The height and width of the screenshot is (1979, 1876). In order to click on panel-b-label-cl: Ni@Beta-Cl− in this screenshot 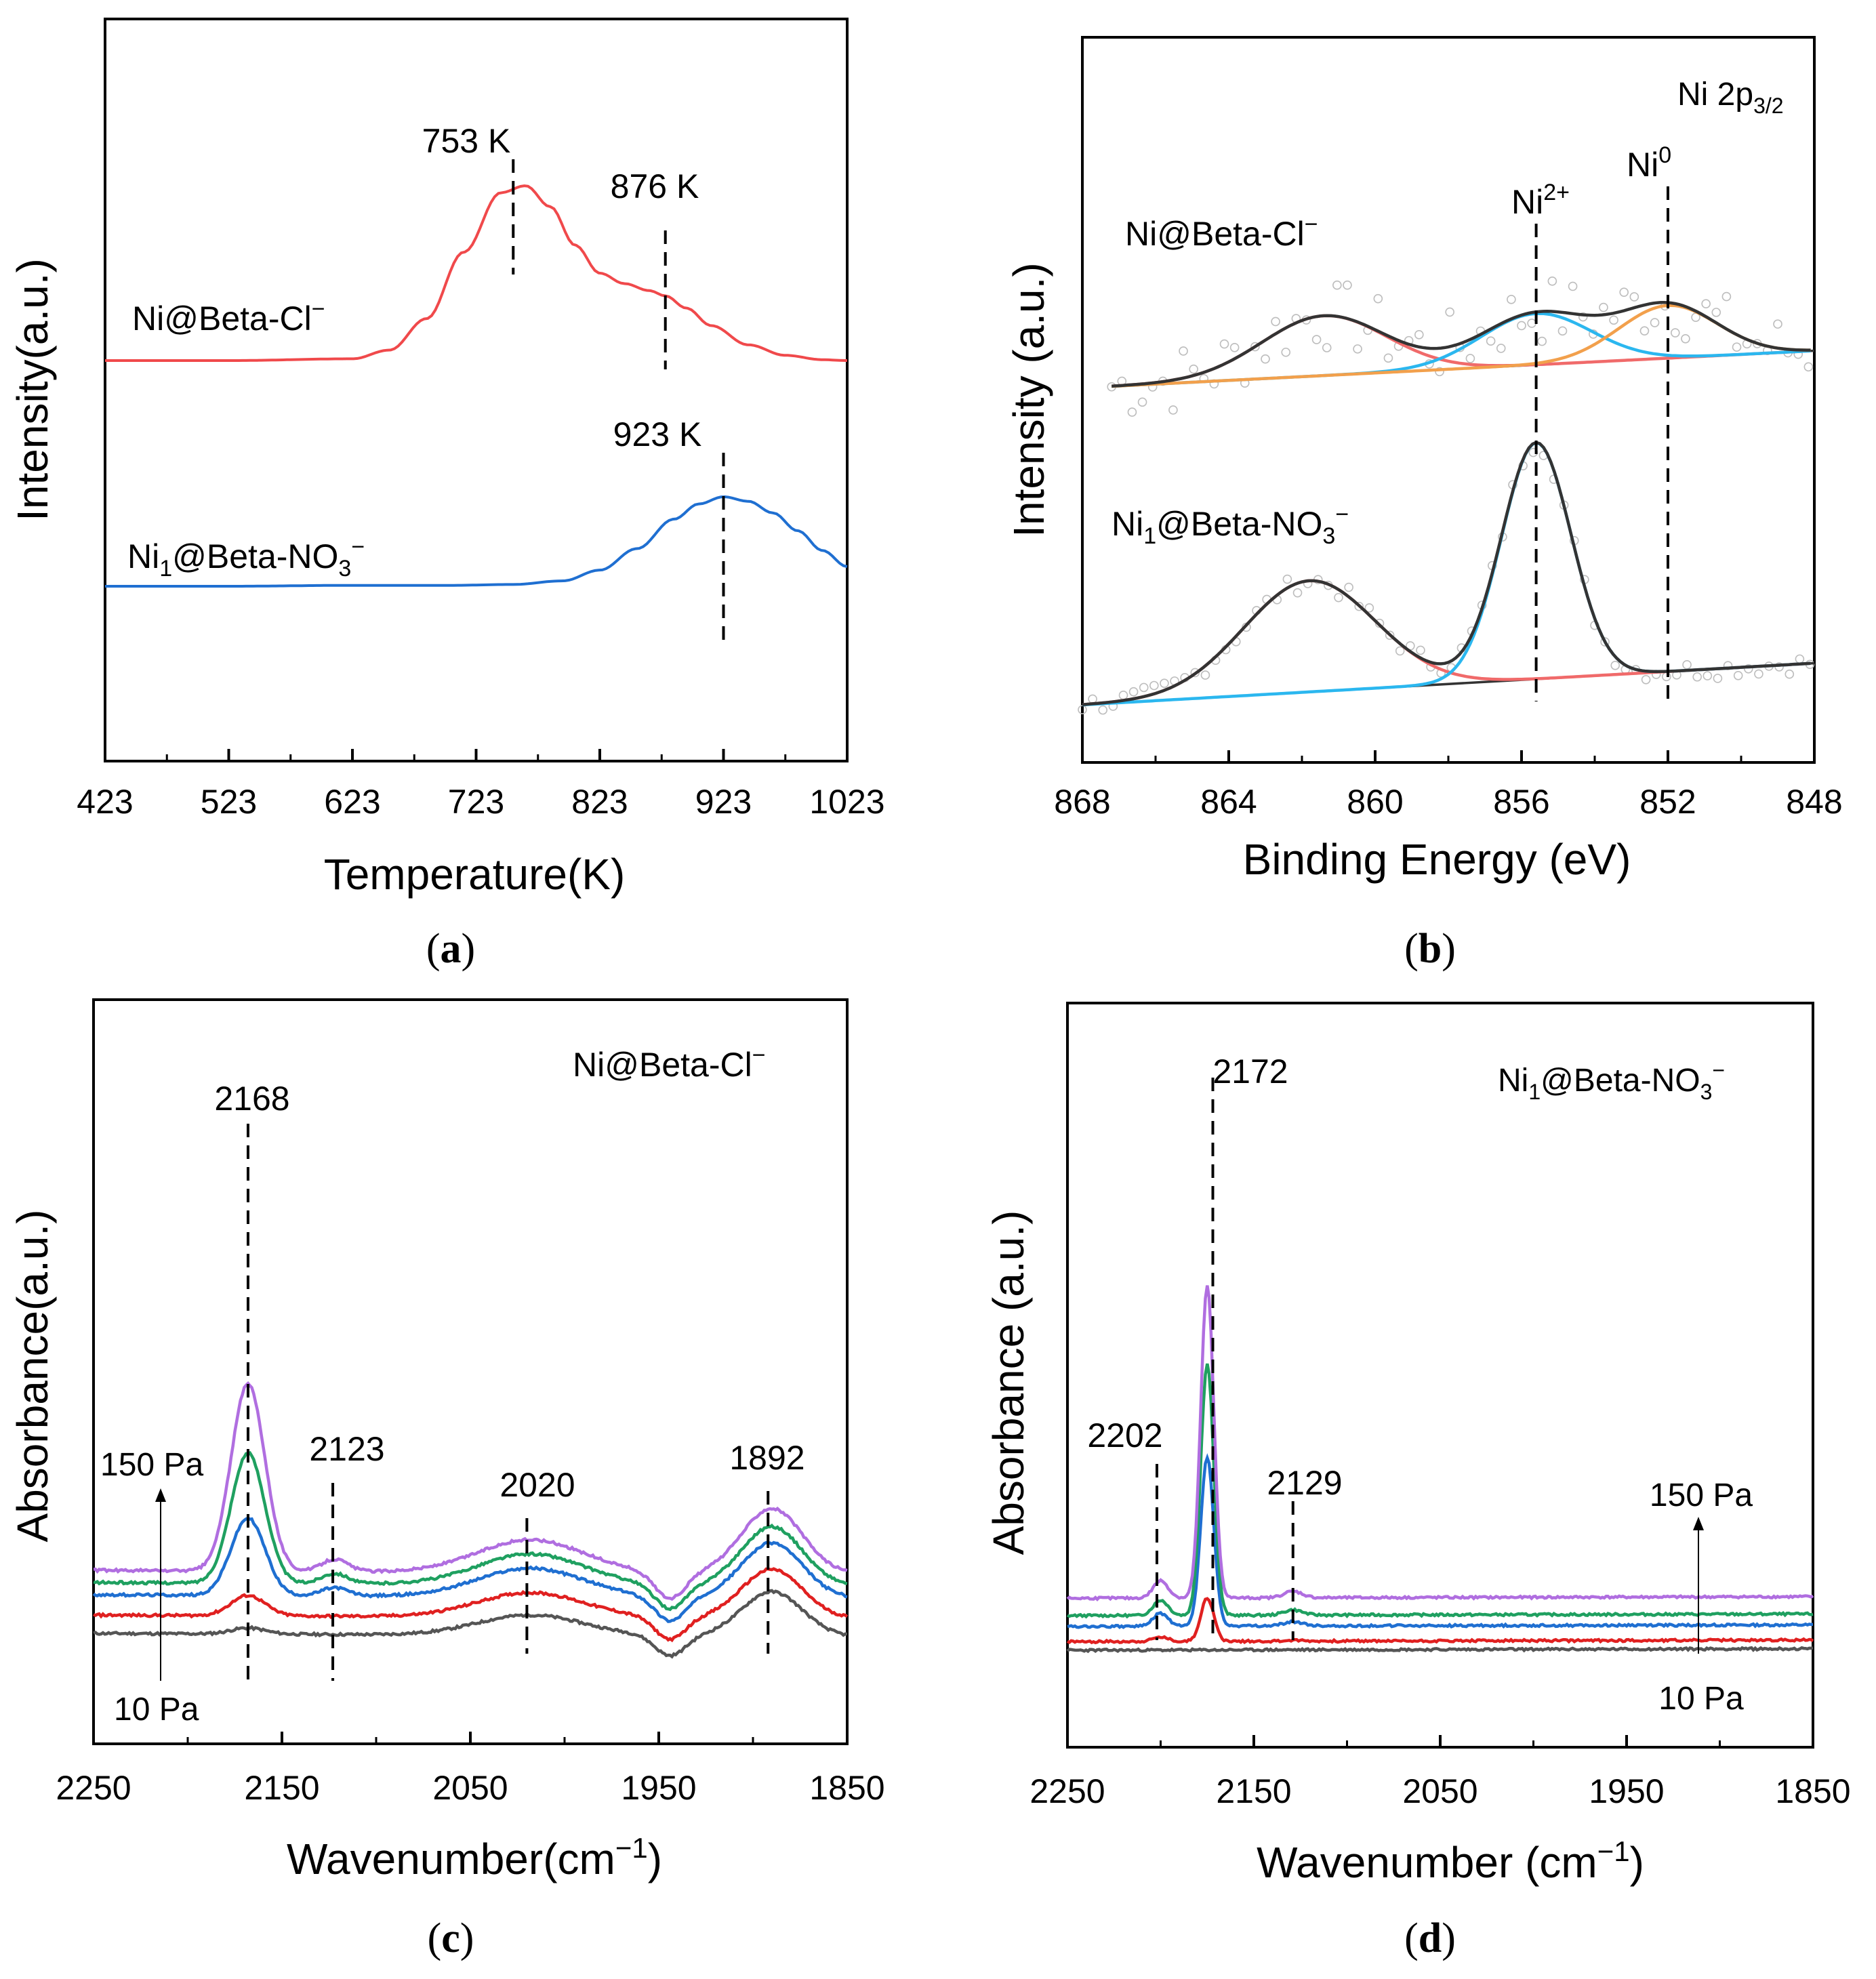, I will do `click(1222, 232)`.